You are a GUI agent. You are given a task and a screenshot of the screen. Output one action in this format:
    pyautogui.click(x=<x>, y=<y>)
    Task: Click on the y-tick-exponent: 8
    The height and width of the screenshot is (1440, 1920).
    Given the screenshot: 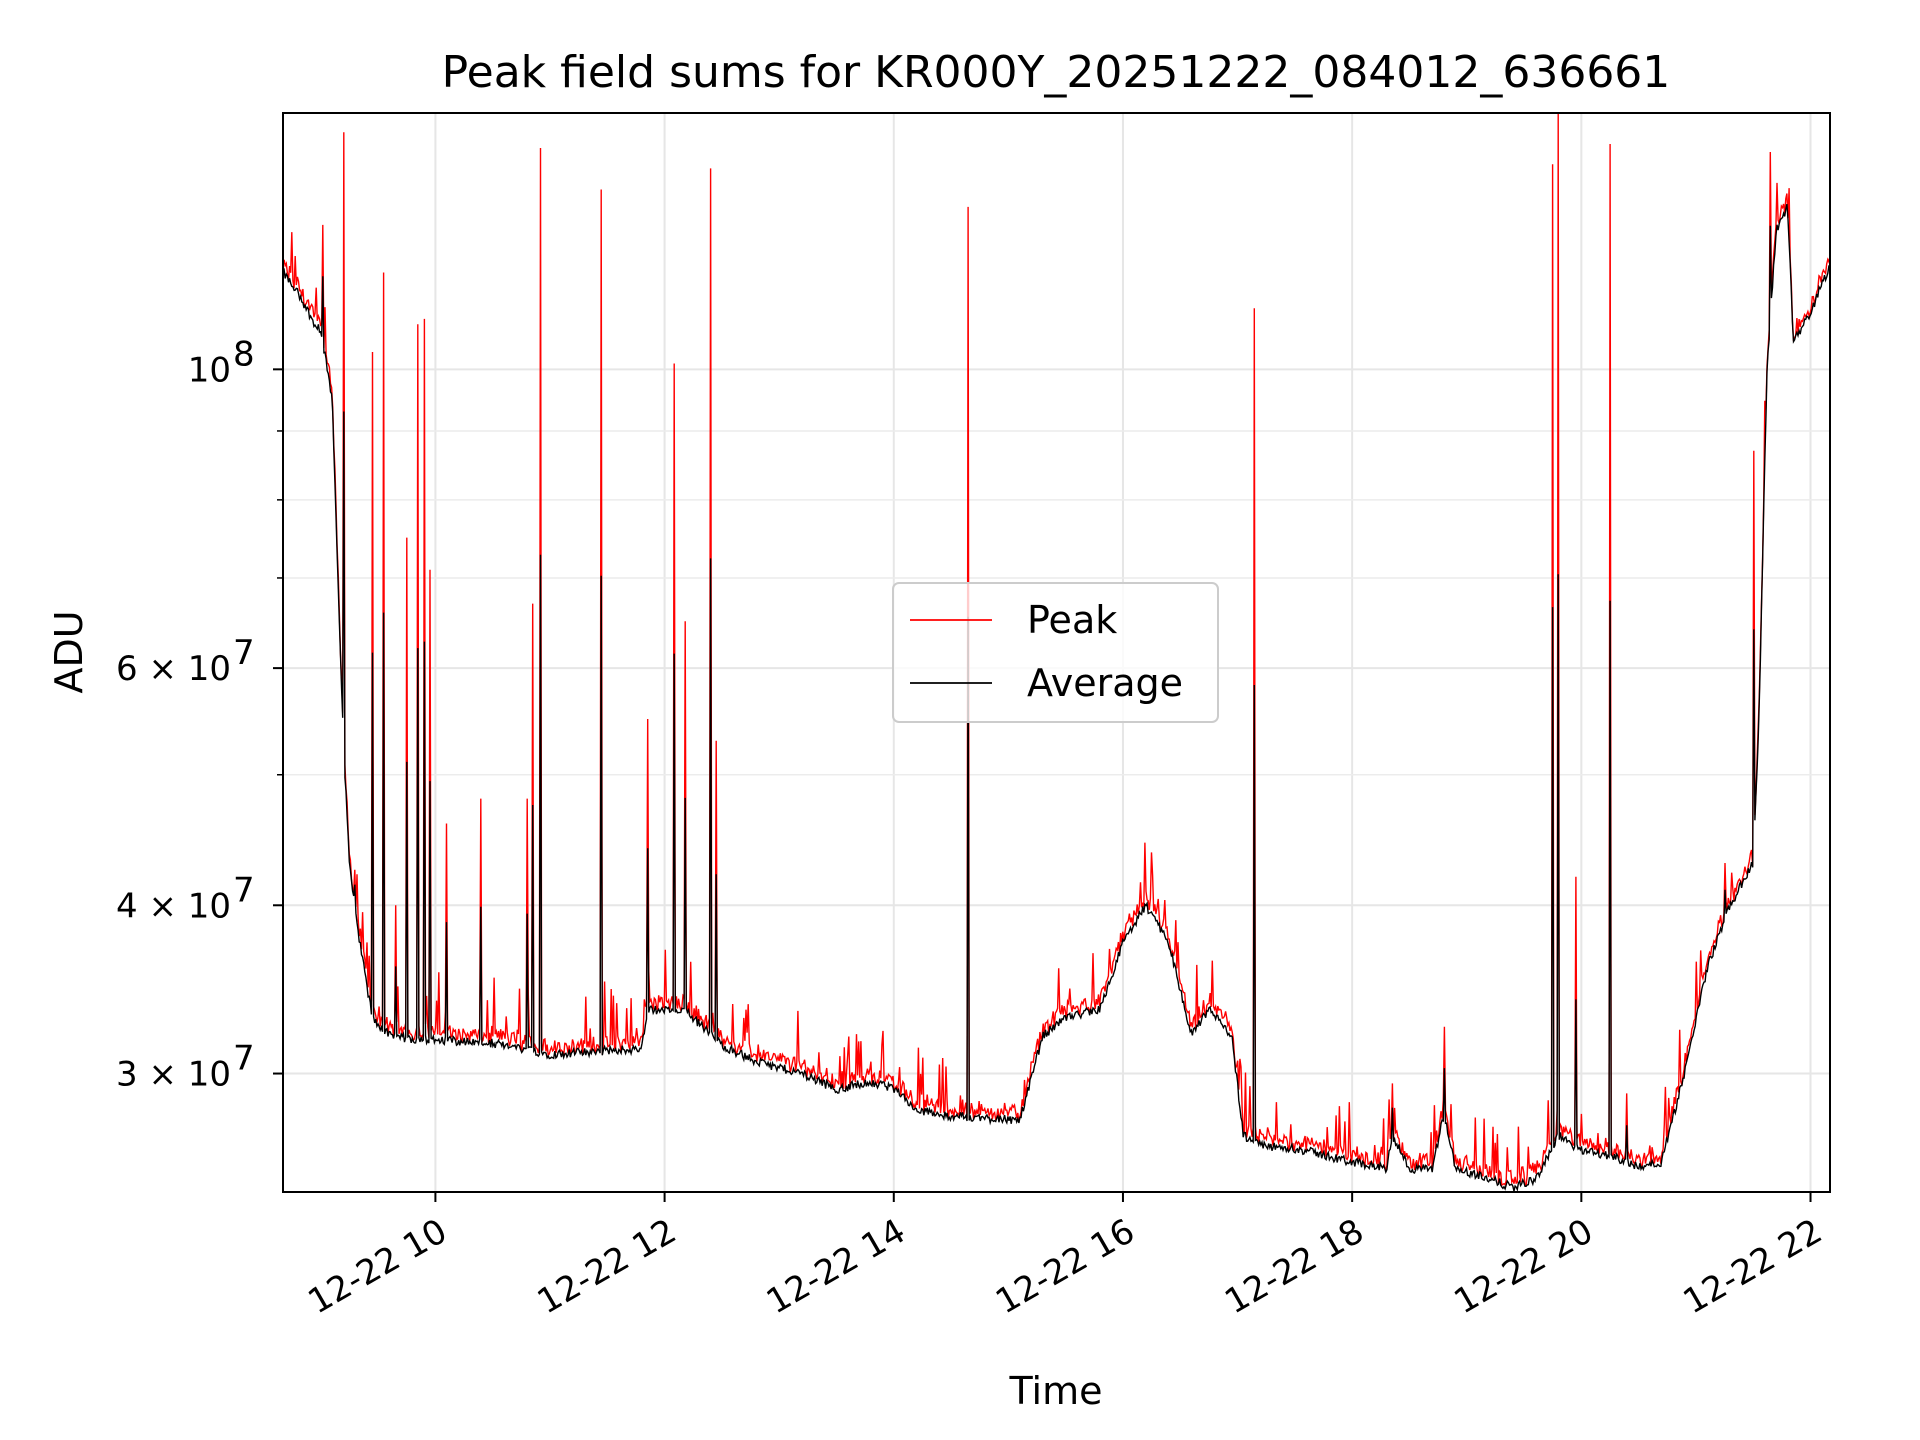 What is the action you would take?
    pyautogui.click(x=244, y=354)
    